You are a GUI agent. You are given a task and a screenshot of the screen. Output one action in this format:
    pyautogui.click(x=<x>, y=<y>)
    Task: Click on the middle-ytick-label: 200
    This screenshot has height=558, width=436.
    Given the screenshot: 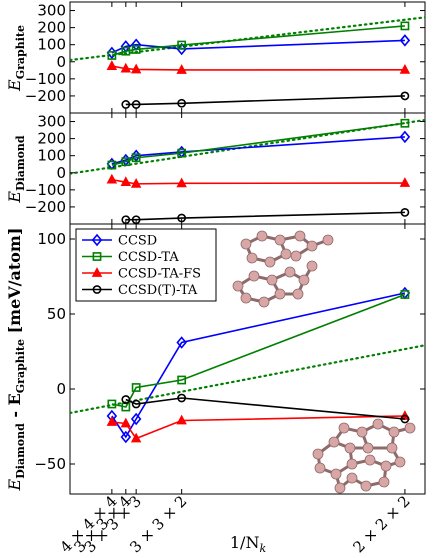 What is the action you would take?
    pyautogui.click(x=51, y=139)
    